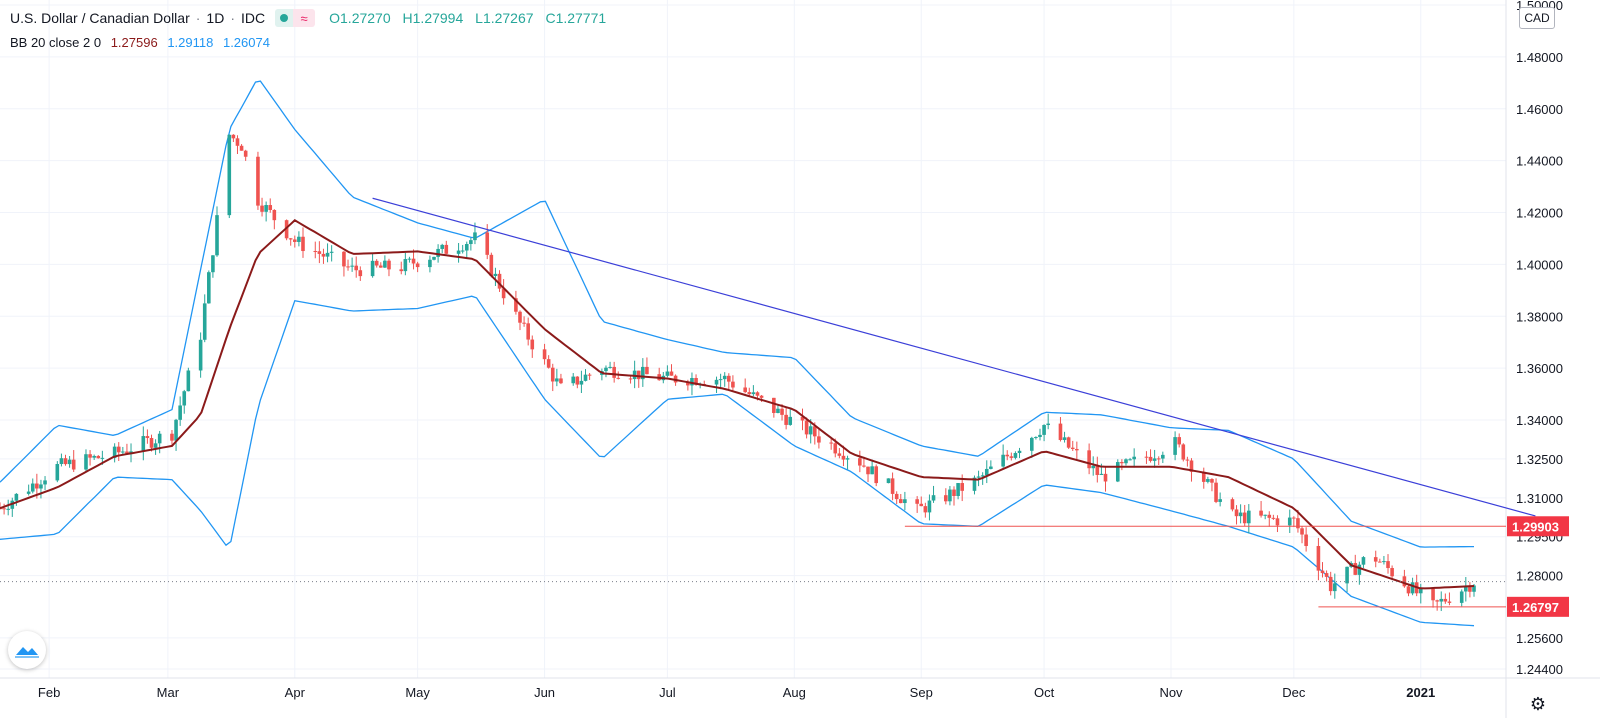 This screenshot has width=1600, height=723. What do you see at coordinates (1538, 703) in the screenshot?
I see `gear-icon: ⚙` at bounding box center [1538, 703].